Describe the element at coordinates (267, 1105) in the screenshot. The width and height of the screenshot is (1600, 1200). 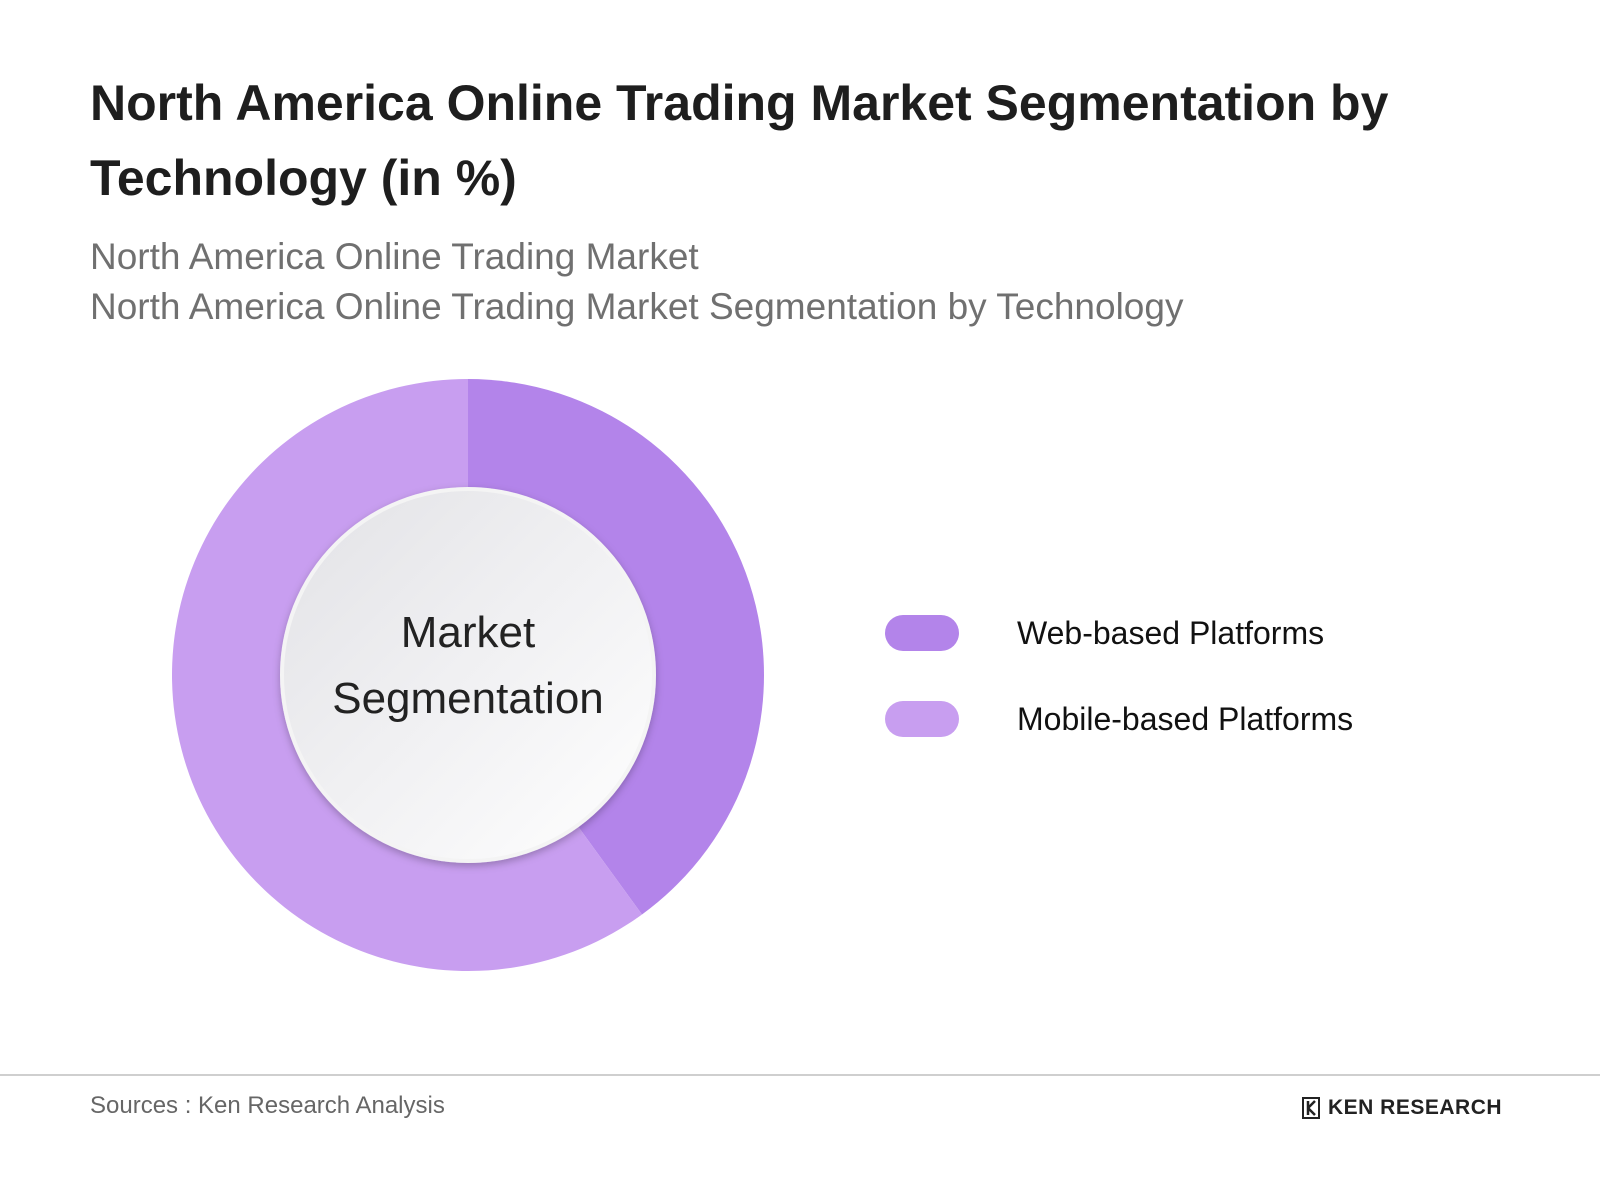
I see `source-note: Sources : Ken Research Analysis` at that location.